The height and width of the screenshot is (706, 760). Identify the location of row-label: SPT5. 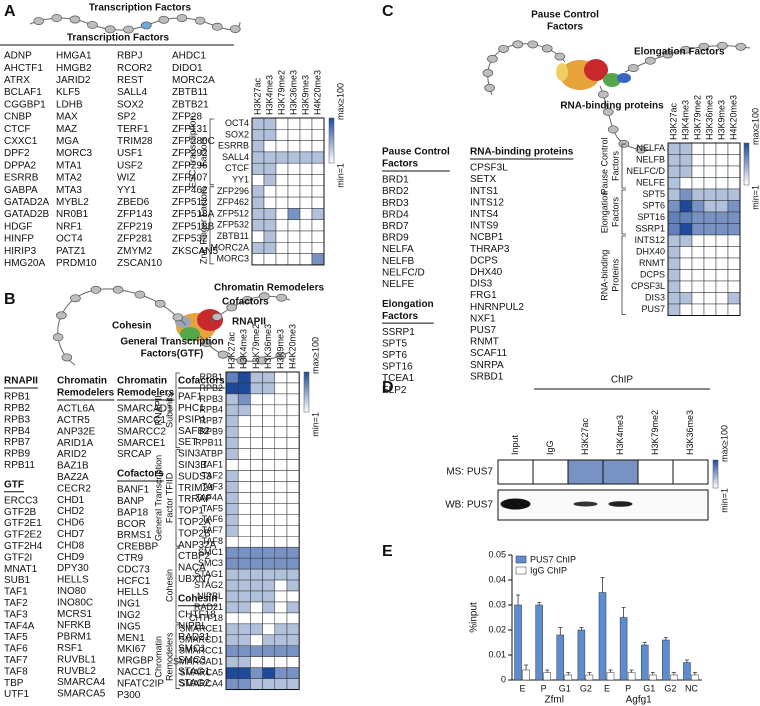
(653, 194).